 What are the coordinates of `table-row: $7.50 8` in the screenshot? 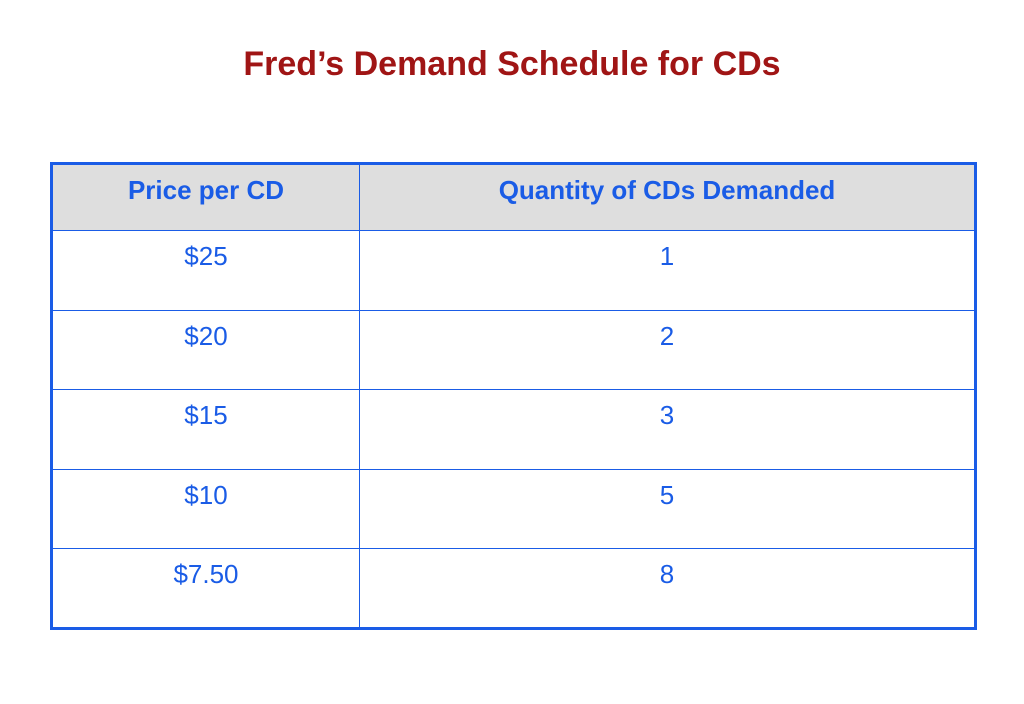 It's located at (513, 588).